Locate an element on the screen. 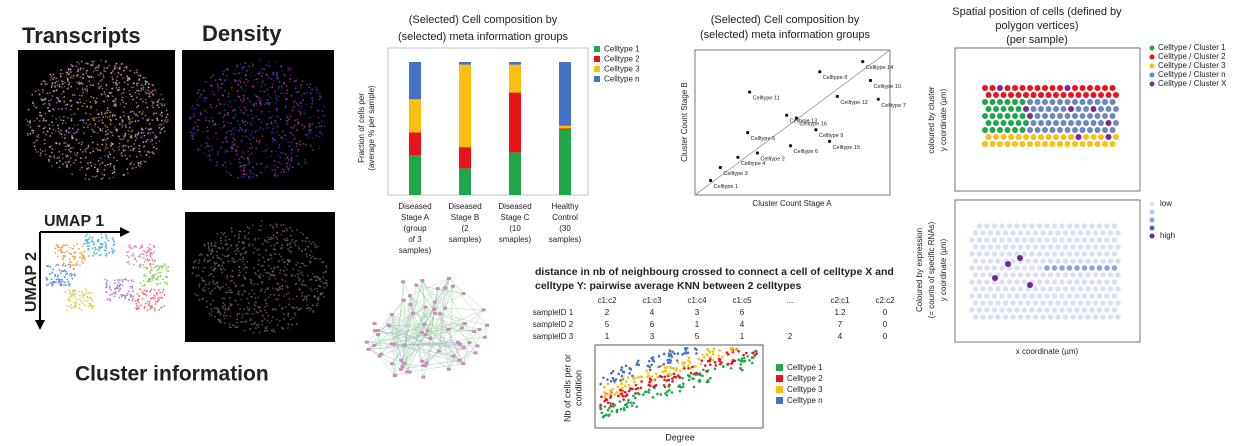 The width and height of the screenshot is (1240, 446). legend-dot is located at coordinates (1152, 220).